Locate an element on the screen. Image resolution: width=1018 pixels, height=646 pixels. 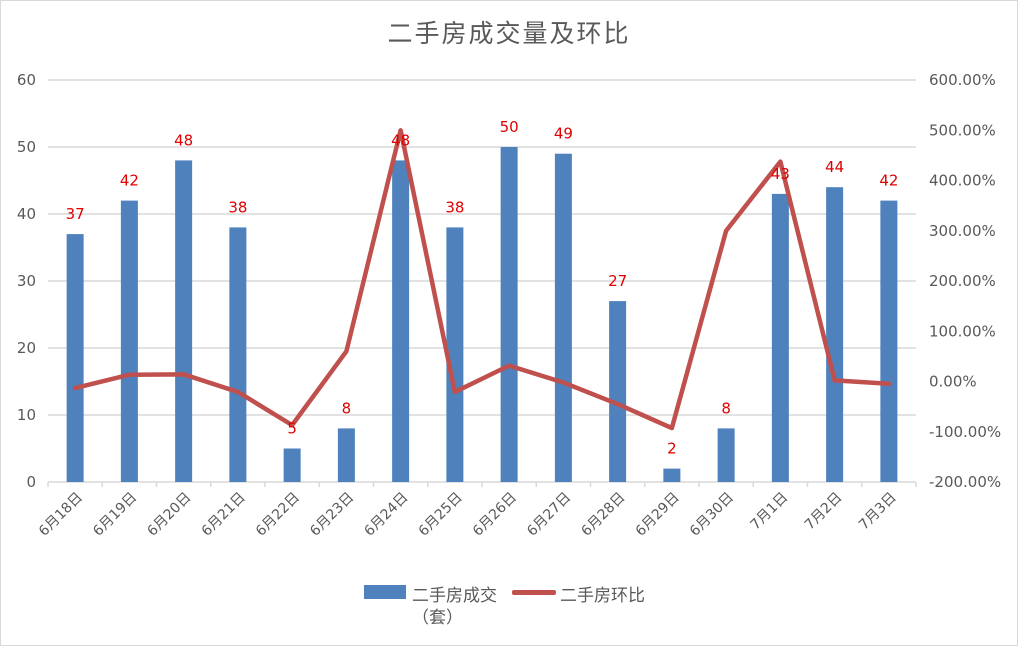
legend-bar-swatch-icon is located at coordinates (385, 592).